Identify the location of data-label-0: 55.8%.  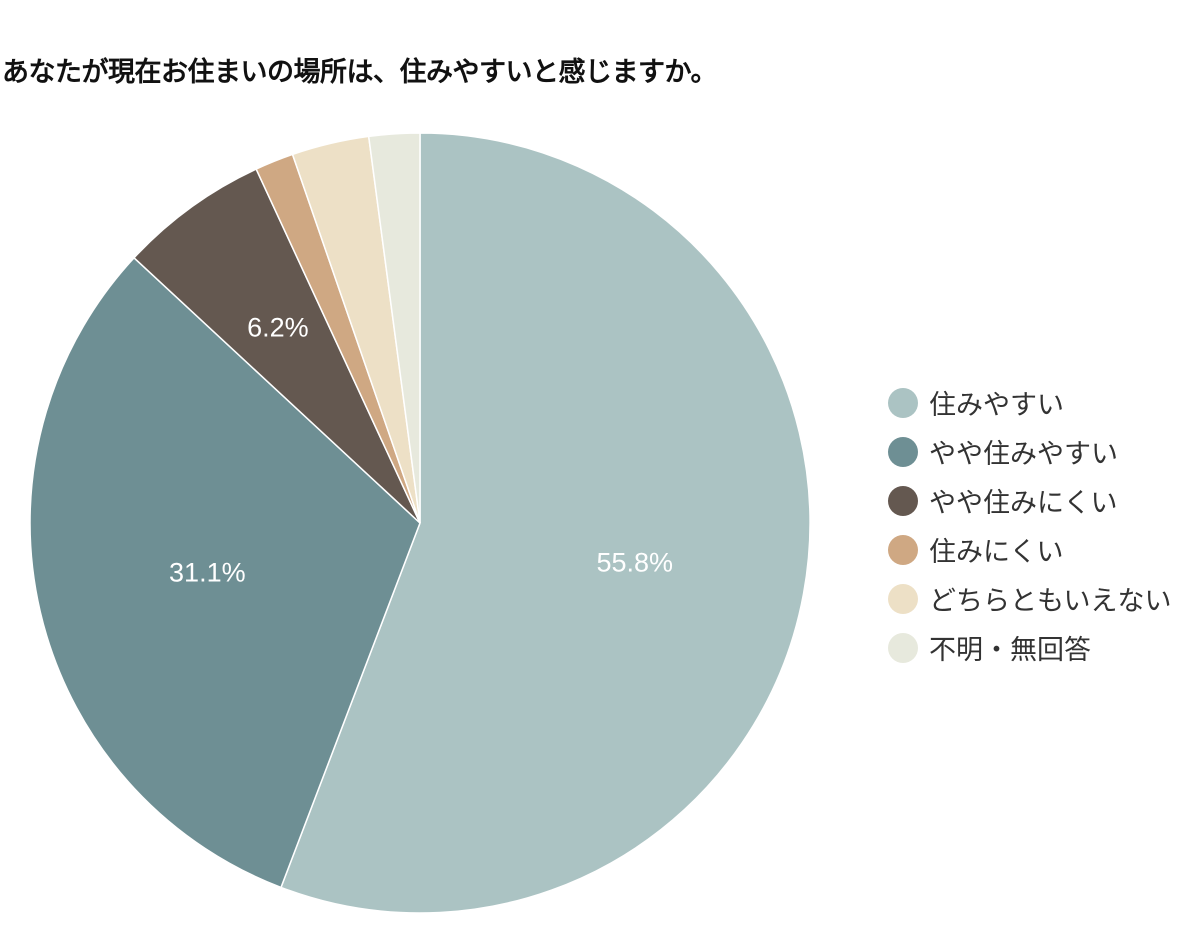
(635, 563).